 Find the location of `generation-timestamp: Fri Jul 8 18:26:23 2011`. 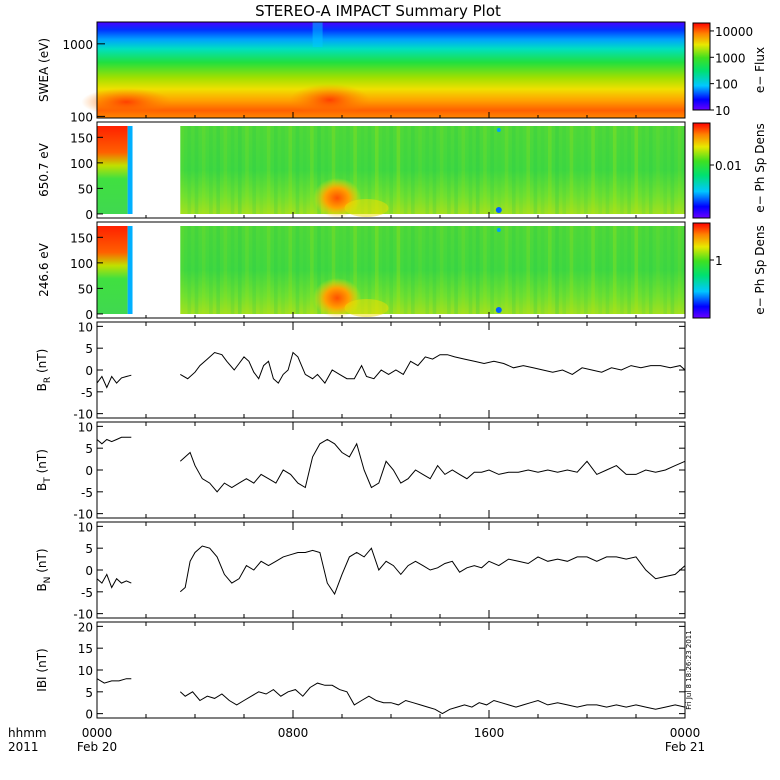

generation-timestamp: Fri Jul 8 18:26:23 2011 is located at coordinates (689, 669).